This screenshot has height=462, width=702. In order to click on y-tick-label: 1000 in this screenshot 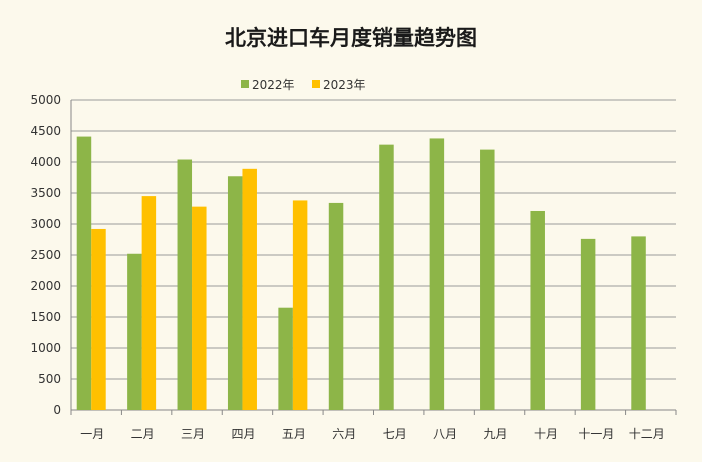, I will do `click(45, 348)`.